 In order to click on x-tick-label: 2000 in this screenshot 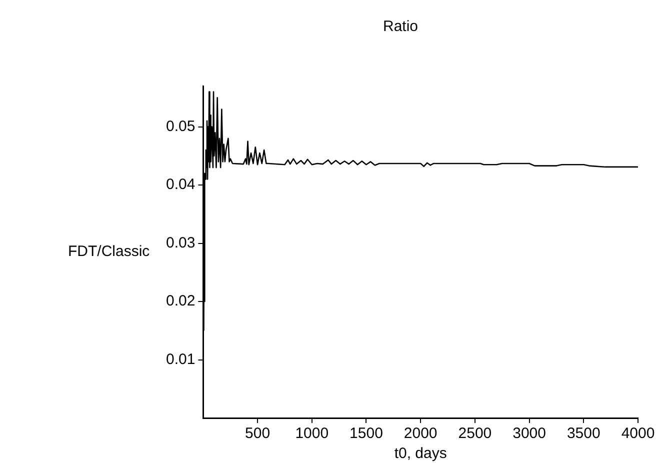, I will do `click(421, 433)`.